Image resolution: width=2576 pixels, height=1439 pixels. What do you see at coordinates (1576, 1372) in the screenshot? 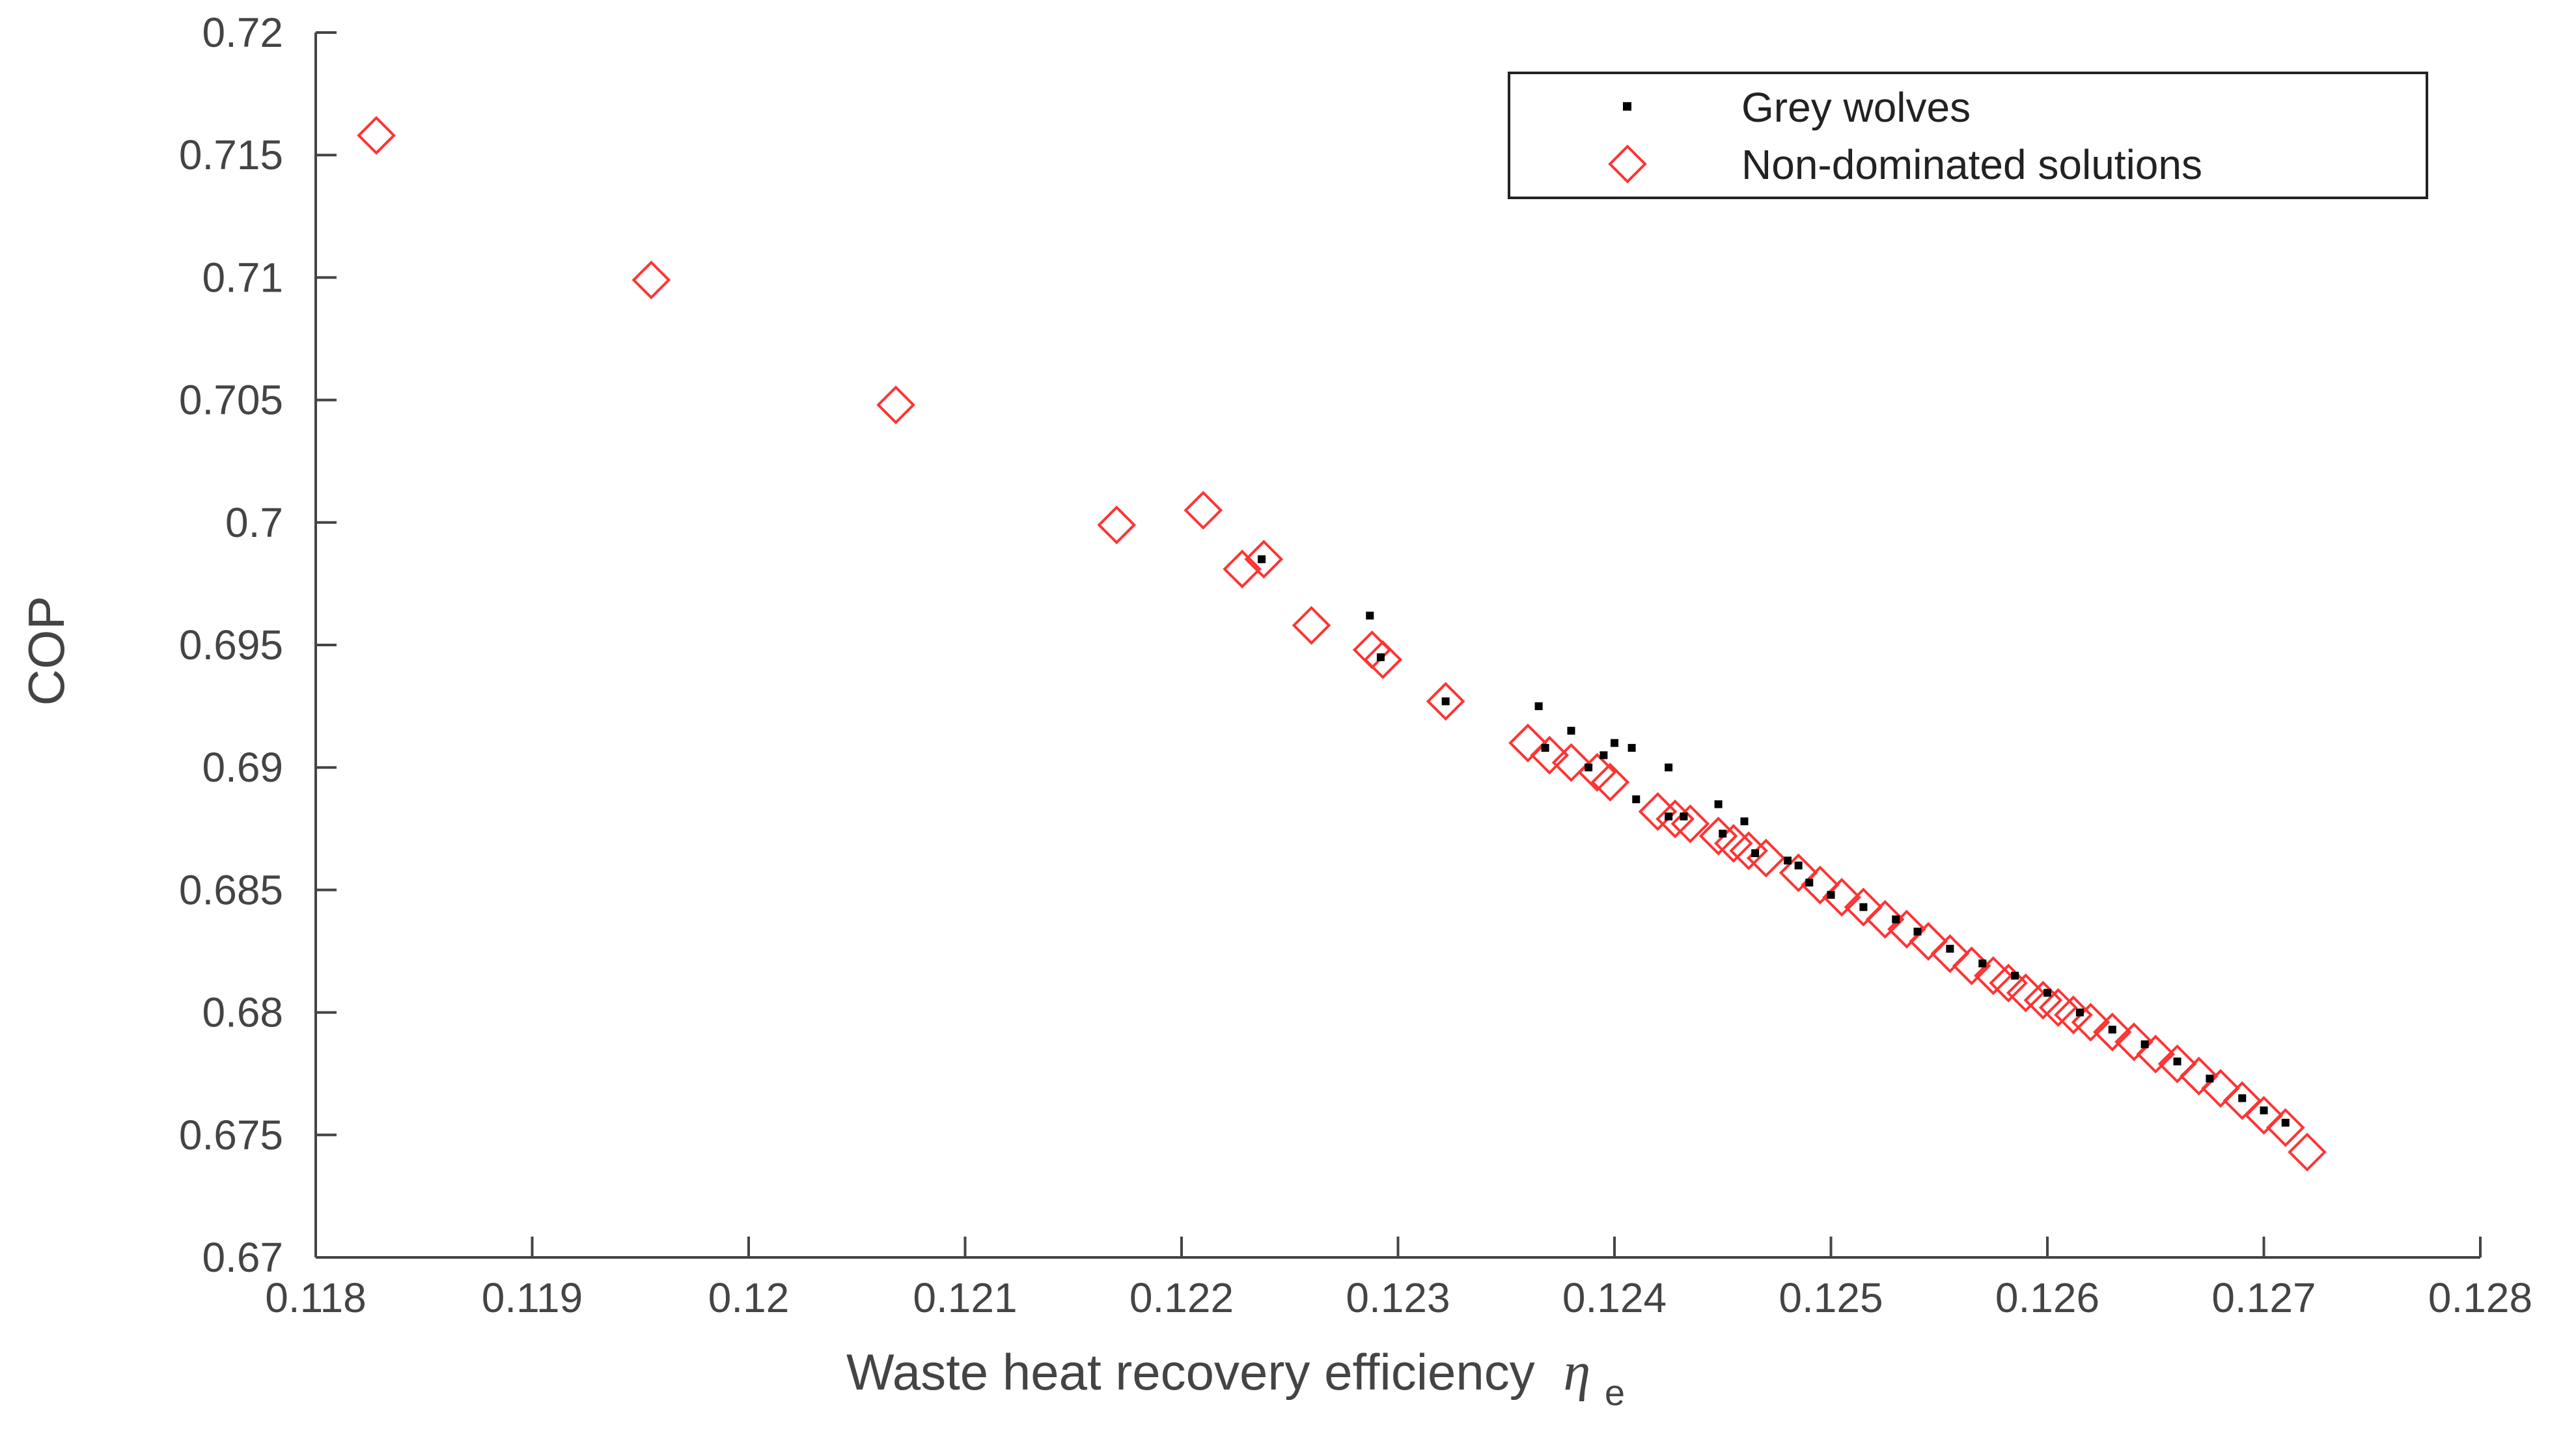
I see `x-axis-label-symbol: η` at bounding box center [1576, 1372].